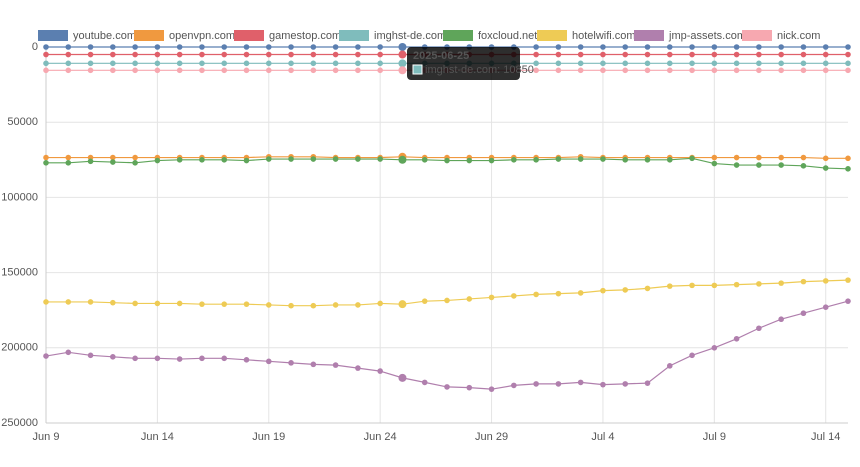 The height and width of the screenshot is (467, 860). Describe the element at coordinates (470, 63) in the screenshot. I see `tooltip: 2025-06-25 imghst-de.com: 10850` at that location.